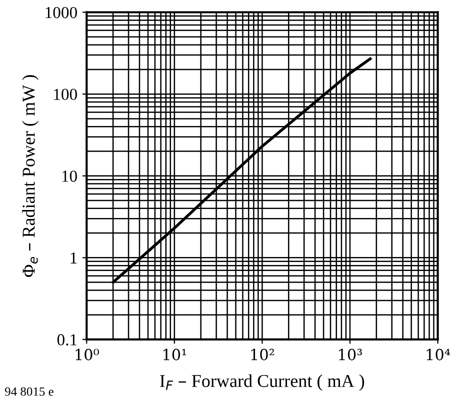  Describe the element at coordinates (61, 12) in the screenshot. I see `y-tick-label: 1000` at that location.